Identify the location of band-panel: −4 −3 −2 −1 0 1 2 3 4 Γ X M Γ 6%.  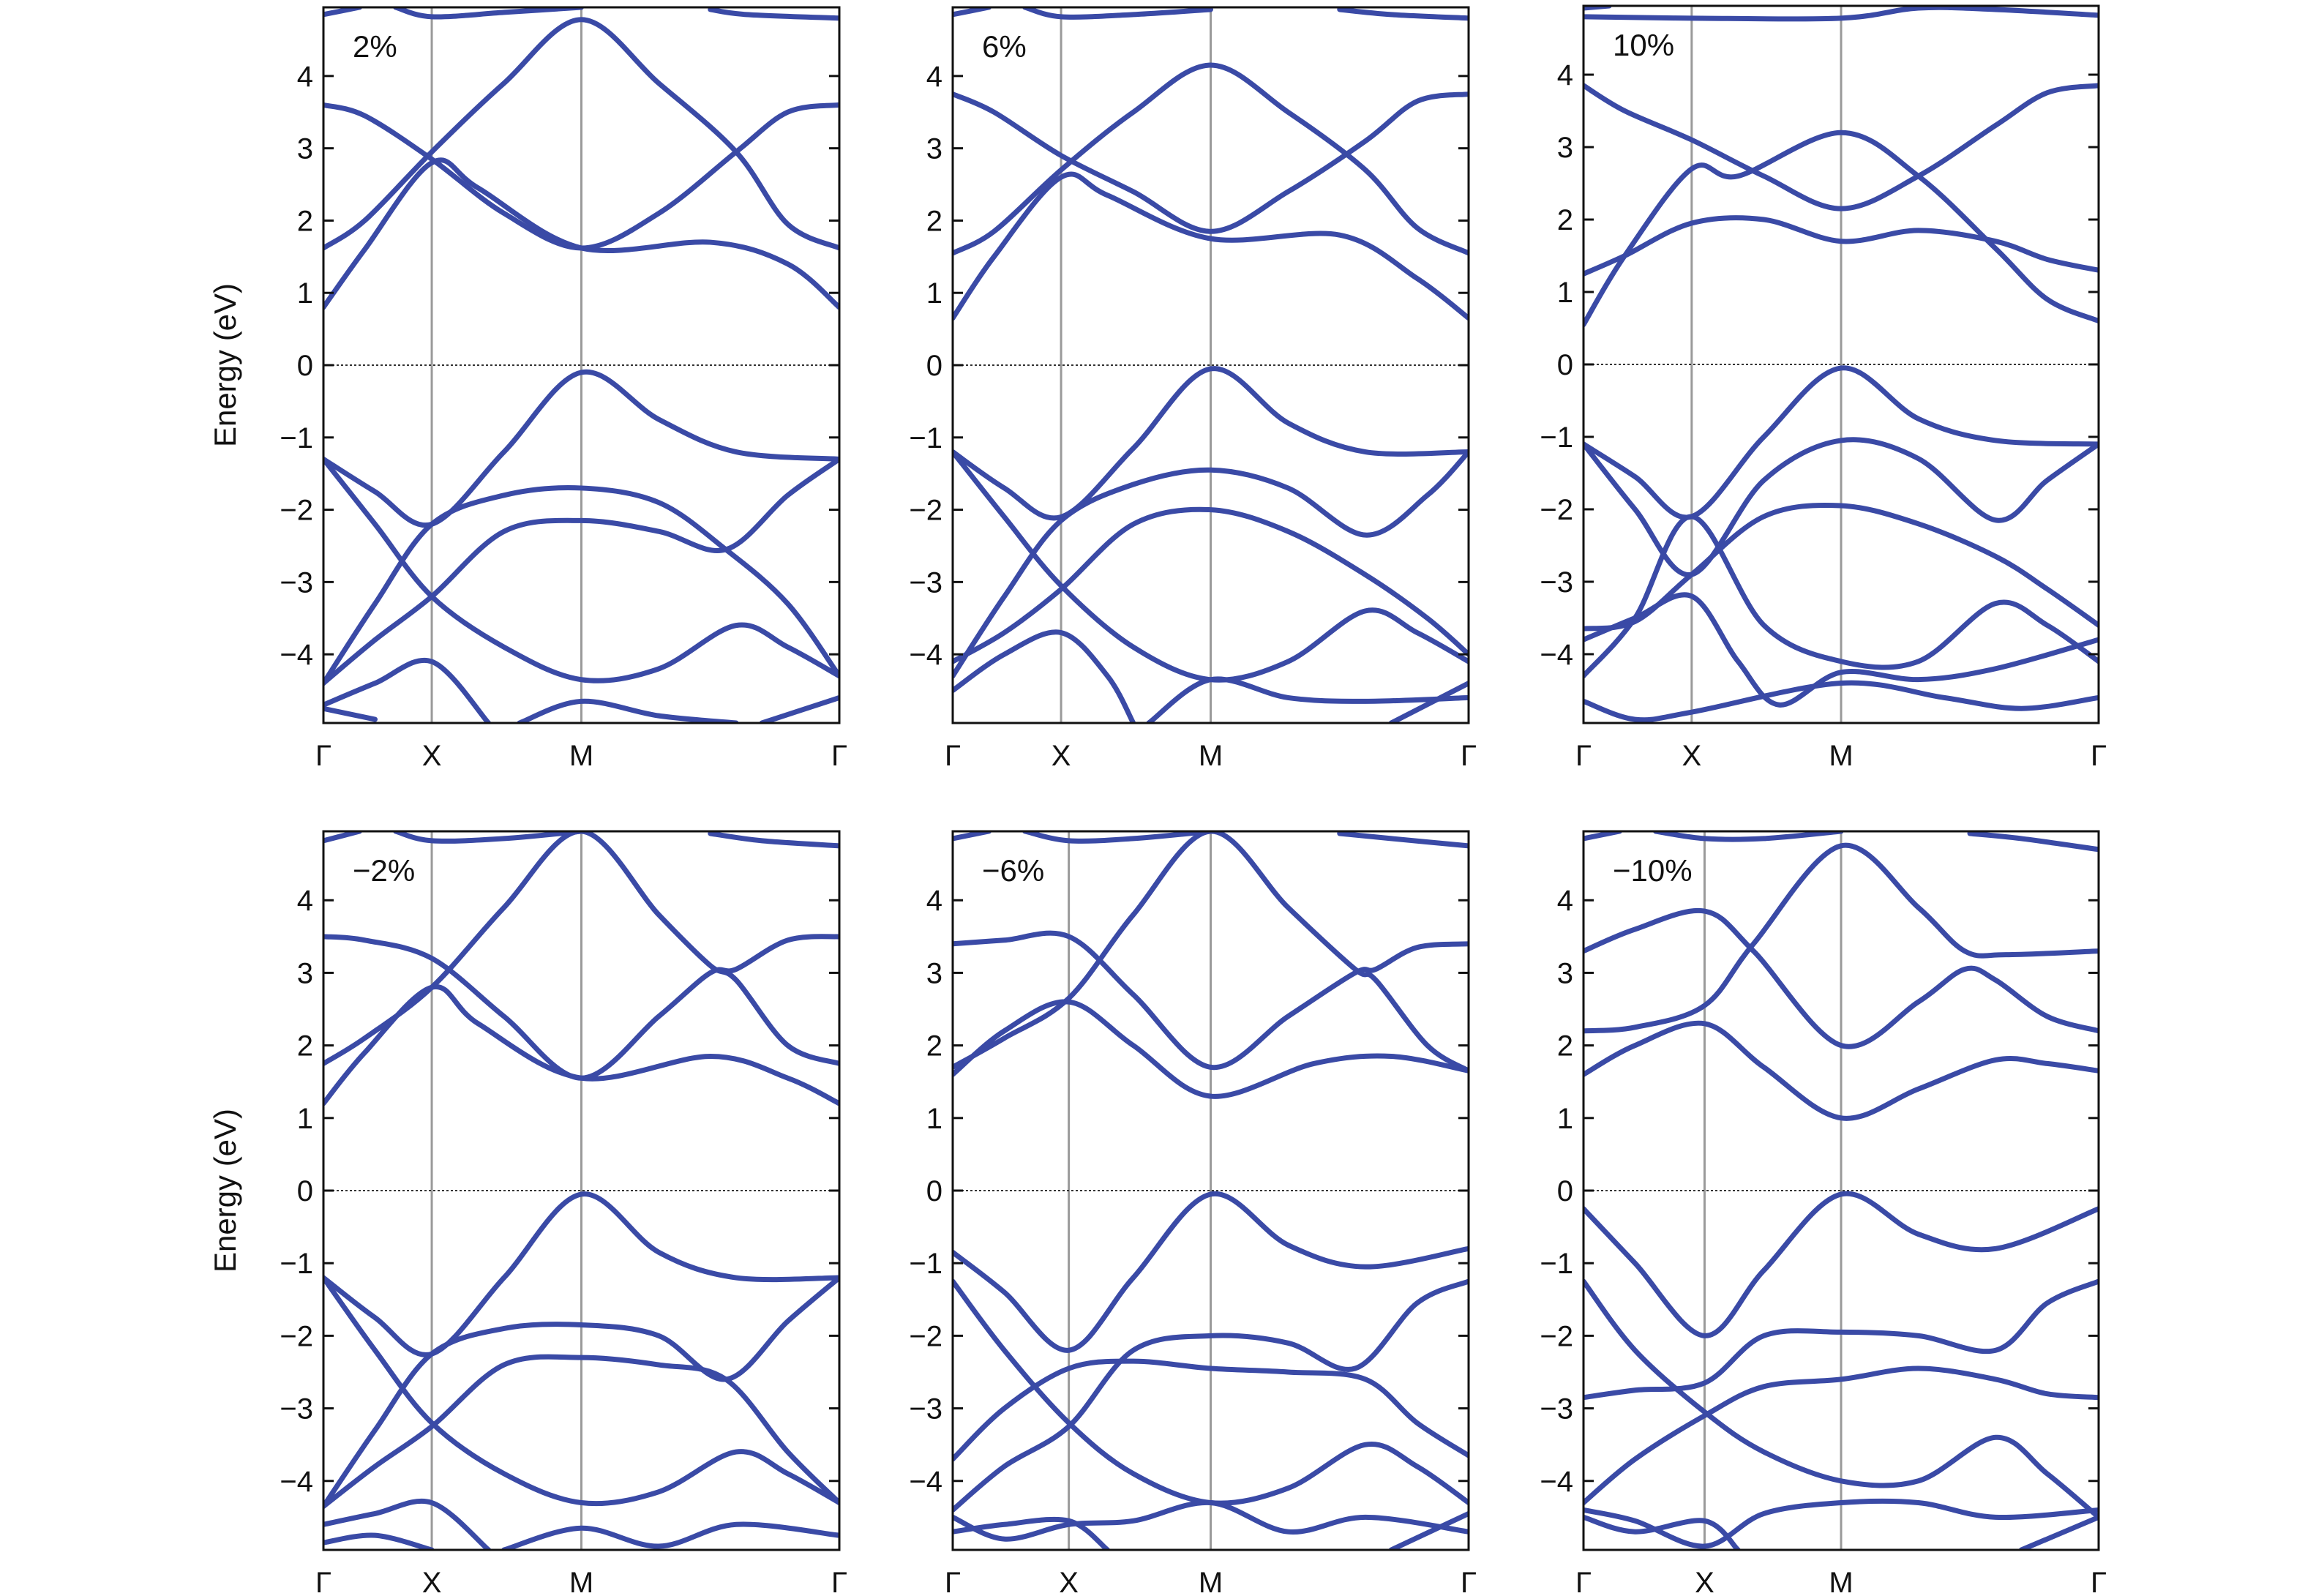
(1193, 389).